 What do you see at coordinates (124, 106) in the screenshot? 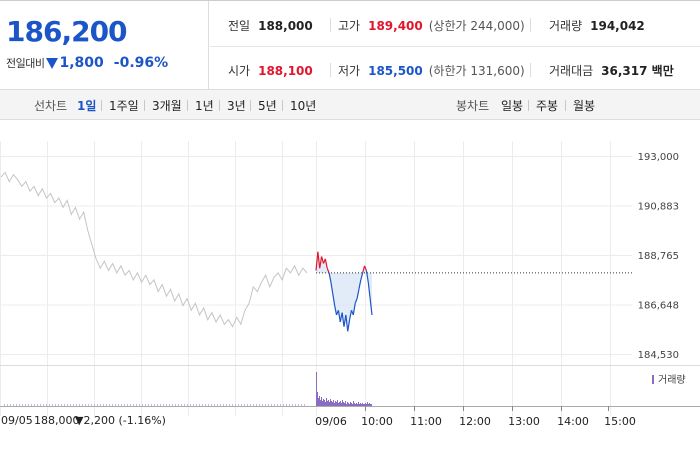
I see `period-1w: 1주일` at bounding box center [124, 106].